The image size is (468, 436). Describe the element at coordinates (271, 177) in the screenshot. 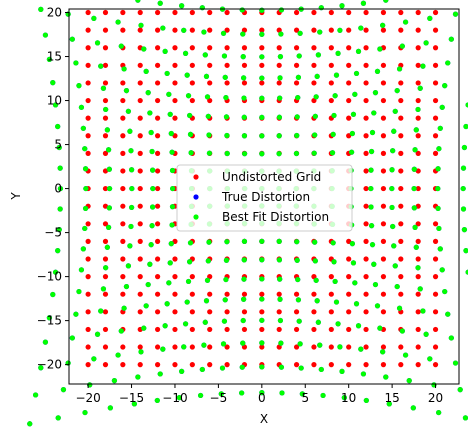

I see `legend-label: Undistorted Grid` at that location.